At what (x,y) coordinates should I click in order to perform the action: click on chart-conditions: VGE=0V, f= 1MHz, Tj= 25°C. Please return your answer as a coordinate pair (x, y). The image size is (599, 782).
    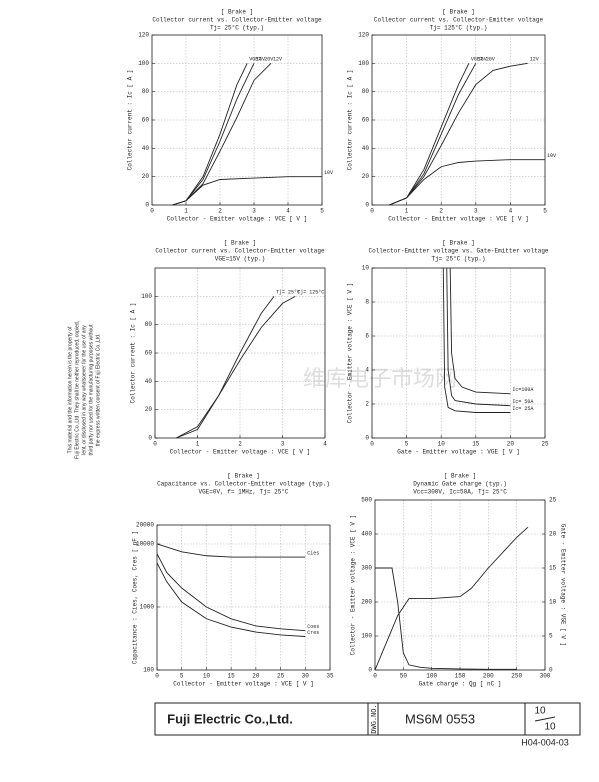
    Looking at the image, I should click on (243, 492).